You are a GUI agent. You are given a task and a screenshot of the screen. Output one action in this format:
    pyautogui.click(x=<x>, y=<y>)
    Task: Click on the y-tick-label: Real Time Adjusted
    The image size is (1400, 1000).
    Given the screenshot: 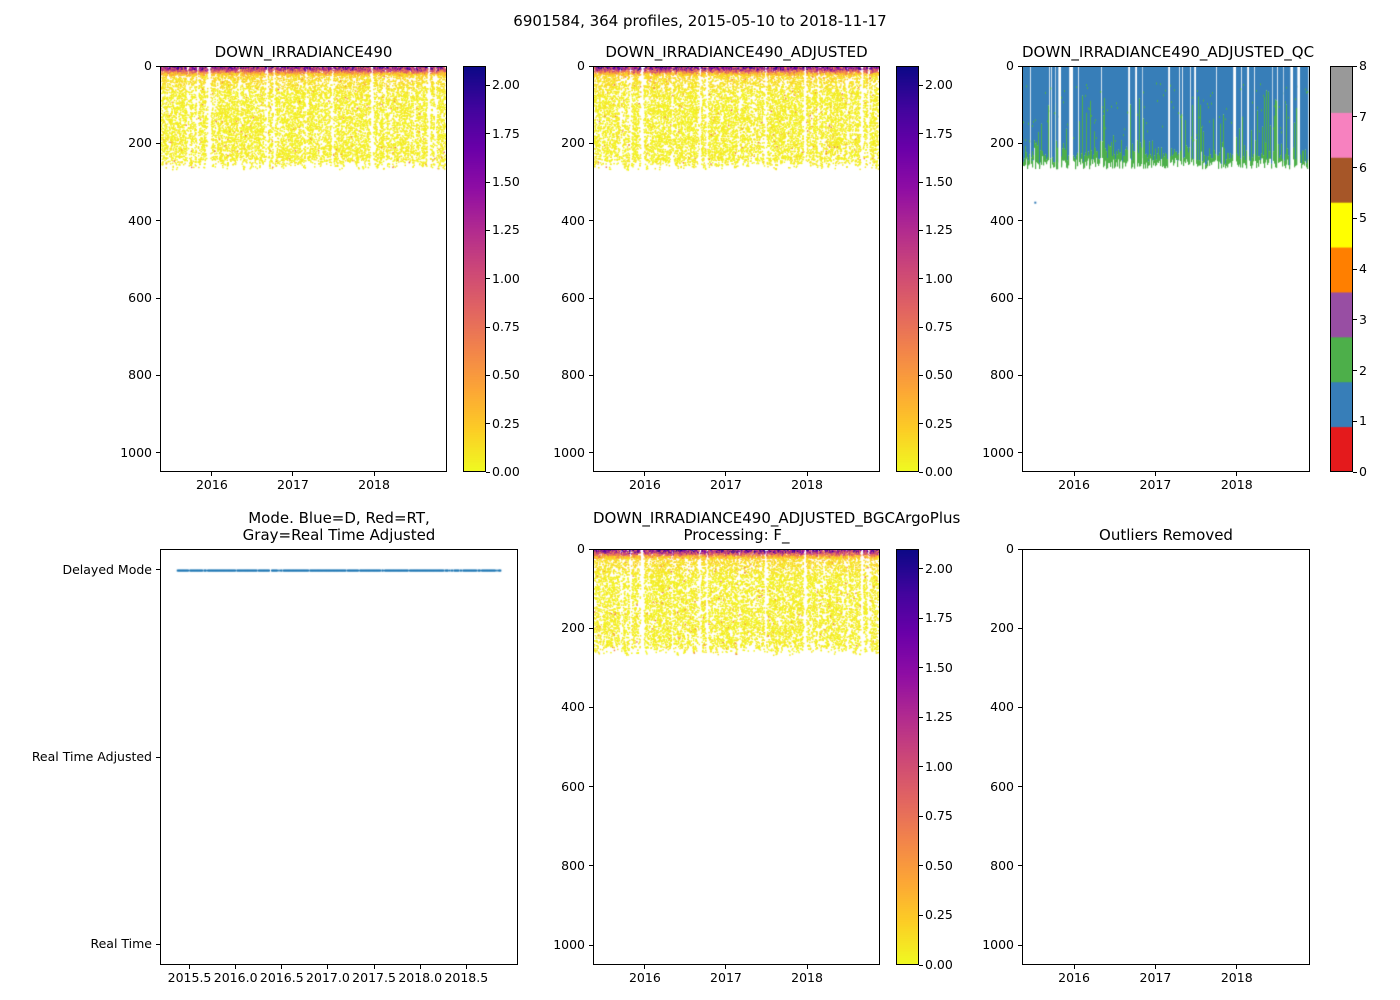 What is the action you would take?
    pyautogui.click(x=91, y=756)
    